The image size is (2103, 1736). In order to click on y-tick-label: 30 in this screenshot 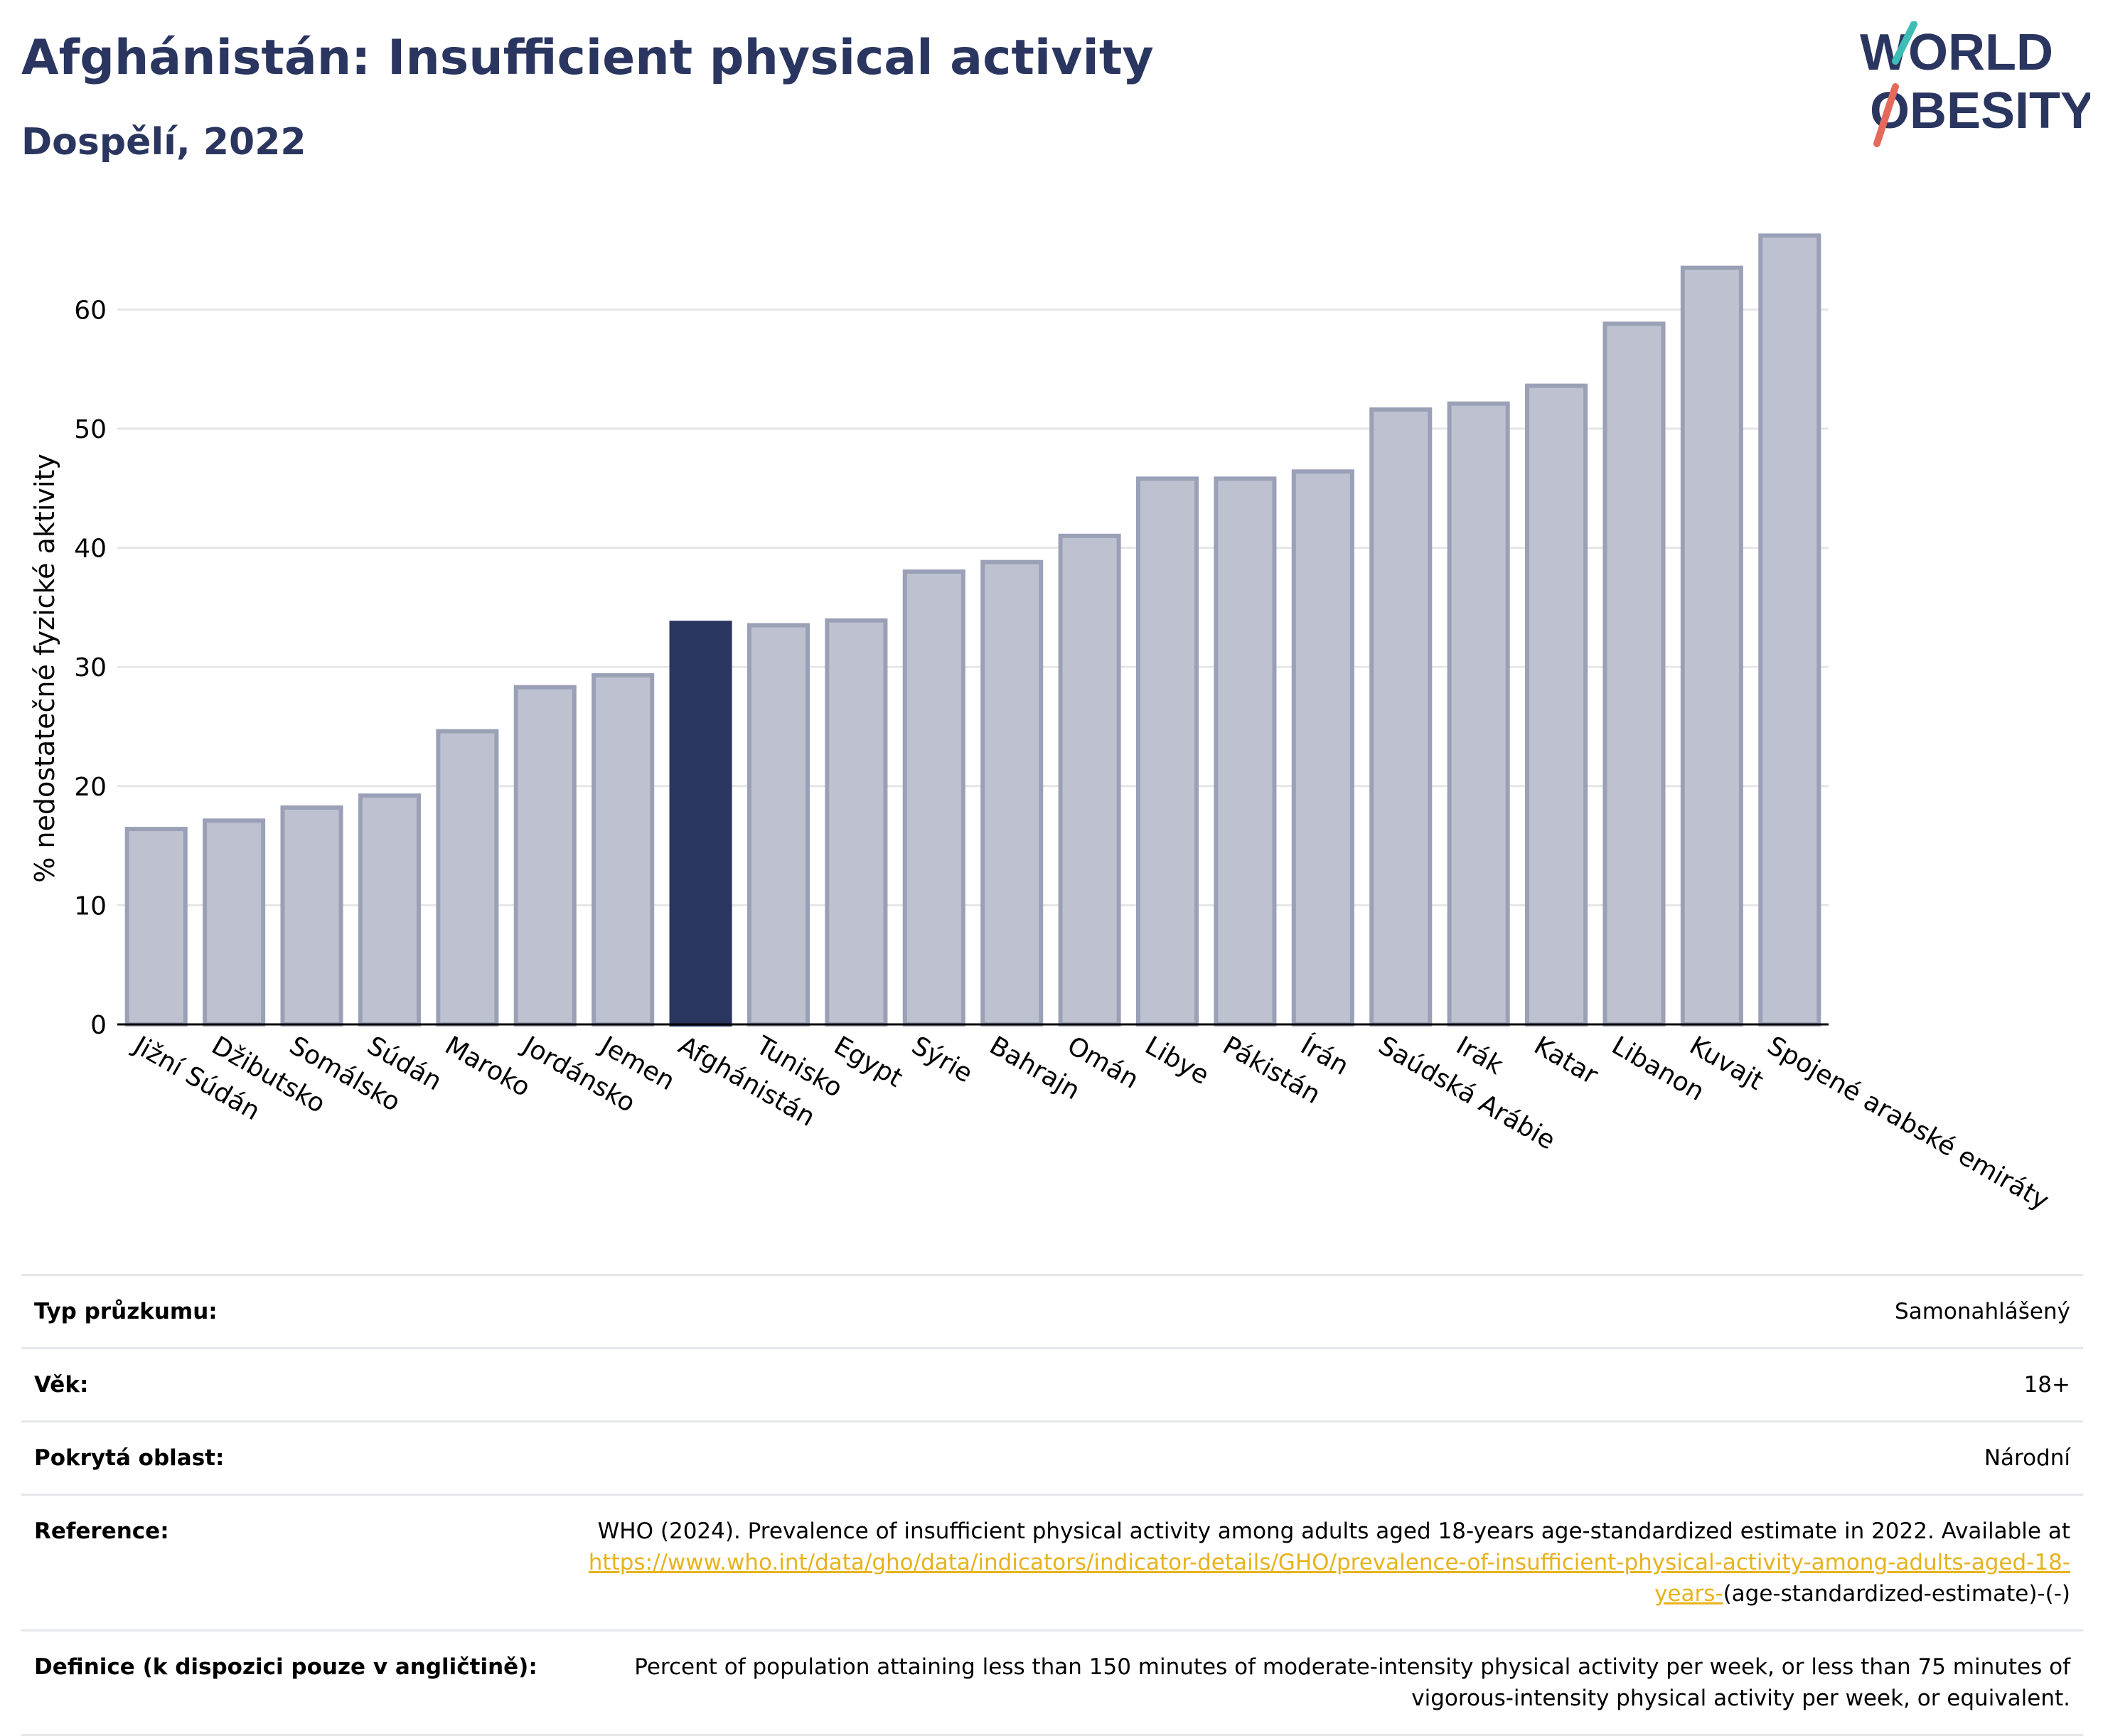, I will do `click(90, 667)`.